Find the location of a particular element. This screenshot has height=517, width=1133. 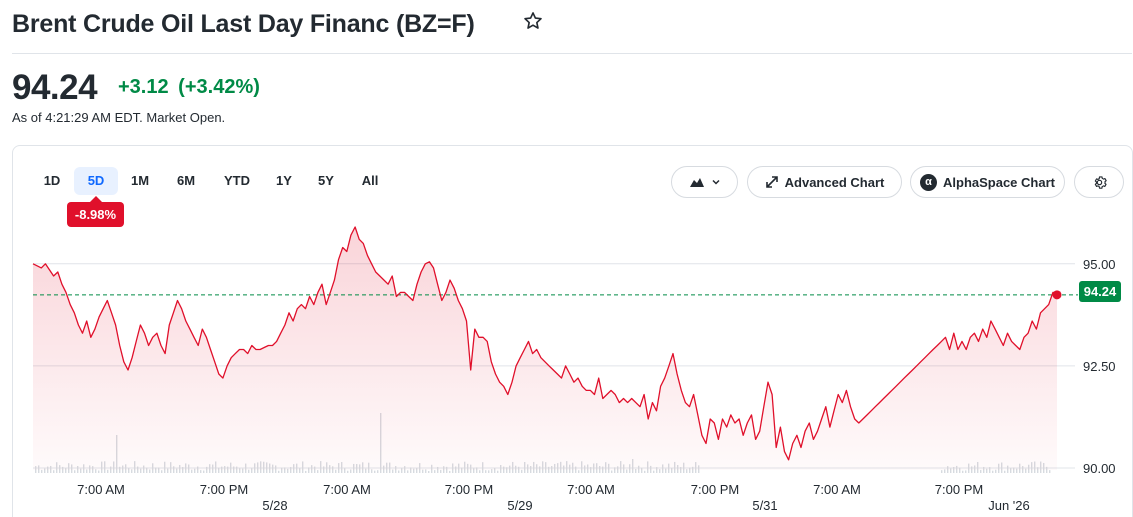

chart-type-button is located at coordinates (704, 182).